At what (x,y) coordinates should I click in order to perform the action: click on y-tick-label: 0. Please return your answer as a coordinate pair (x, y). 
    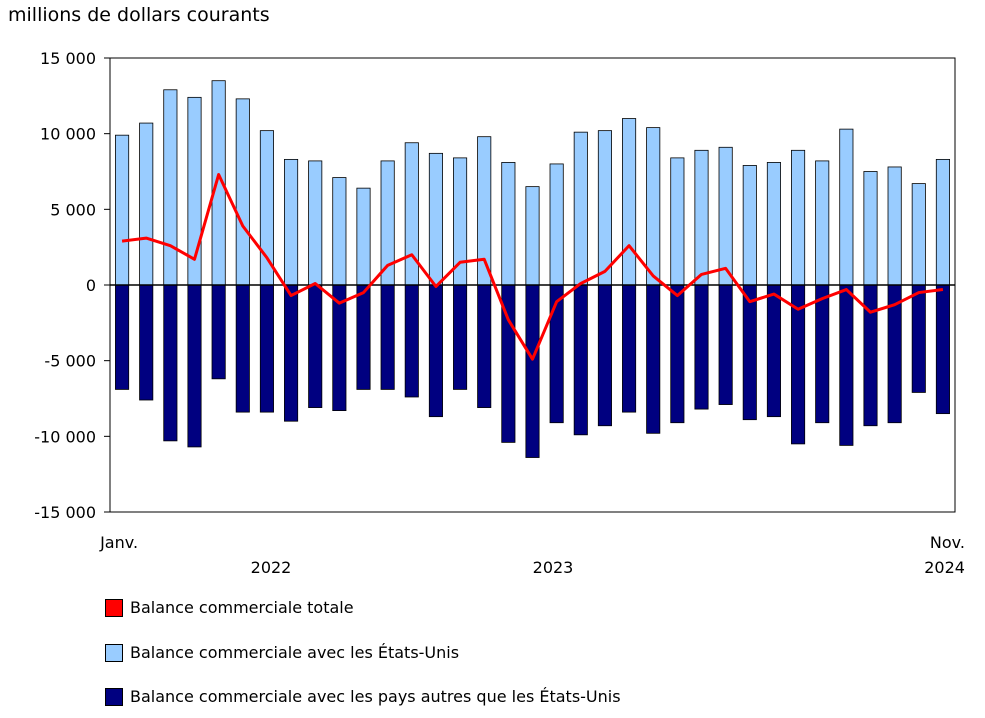
    Looking at the image, I should click on (91, 285).